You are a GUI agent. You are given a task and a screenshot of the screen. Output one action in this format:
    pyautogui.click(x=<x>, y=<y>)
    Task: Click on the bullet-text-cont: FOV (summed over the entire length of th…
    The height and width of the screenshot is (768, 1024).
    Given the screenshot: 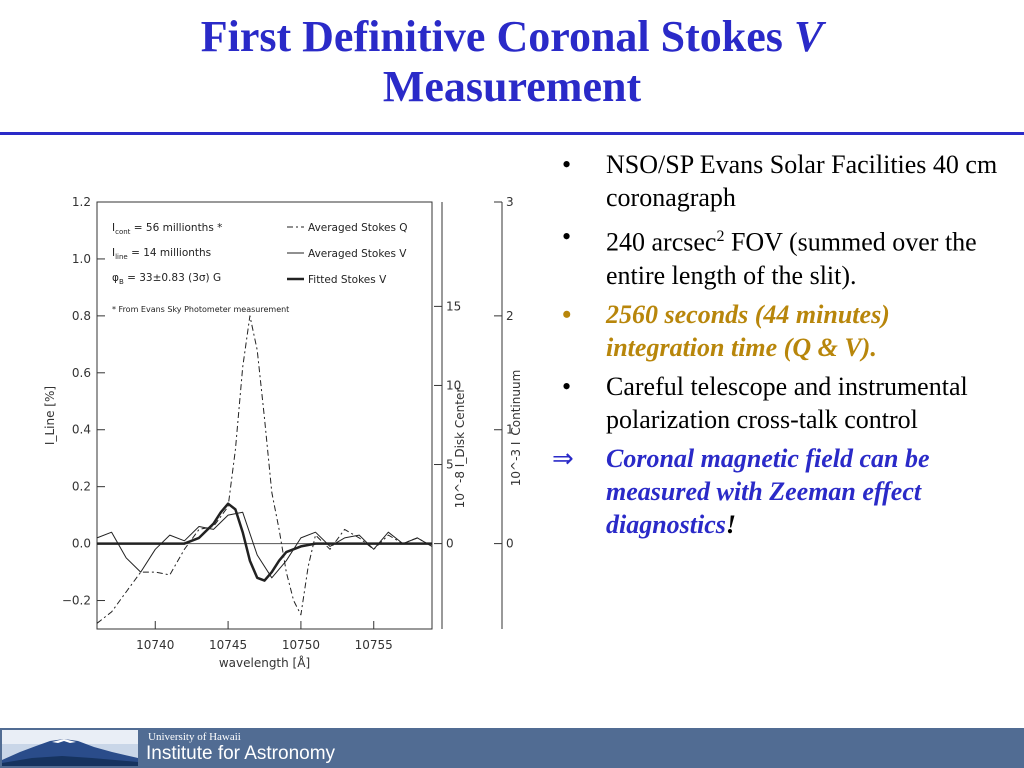 What is the action you would take?
    pyautogui.click(x=791, y=258)
    